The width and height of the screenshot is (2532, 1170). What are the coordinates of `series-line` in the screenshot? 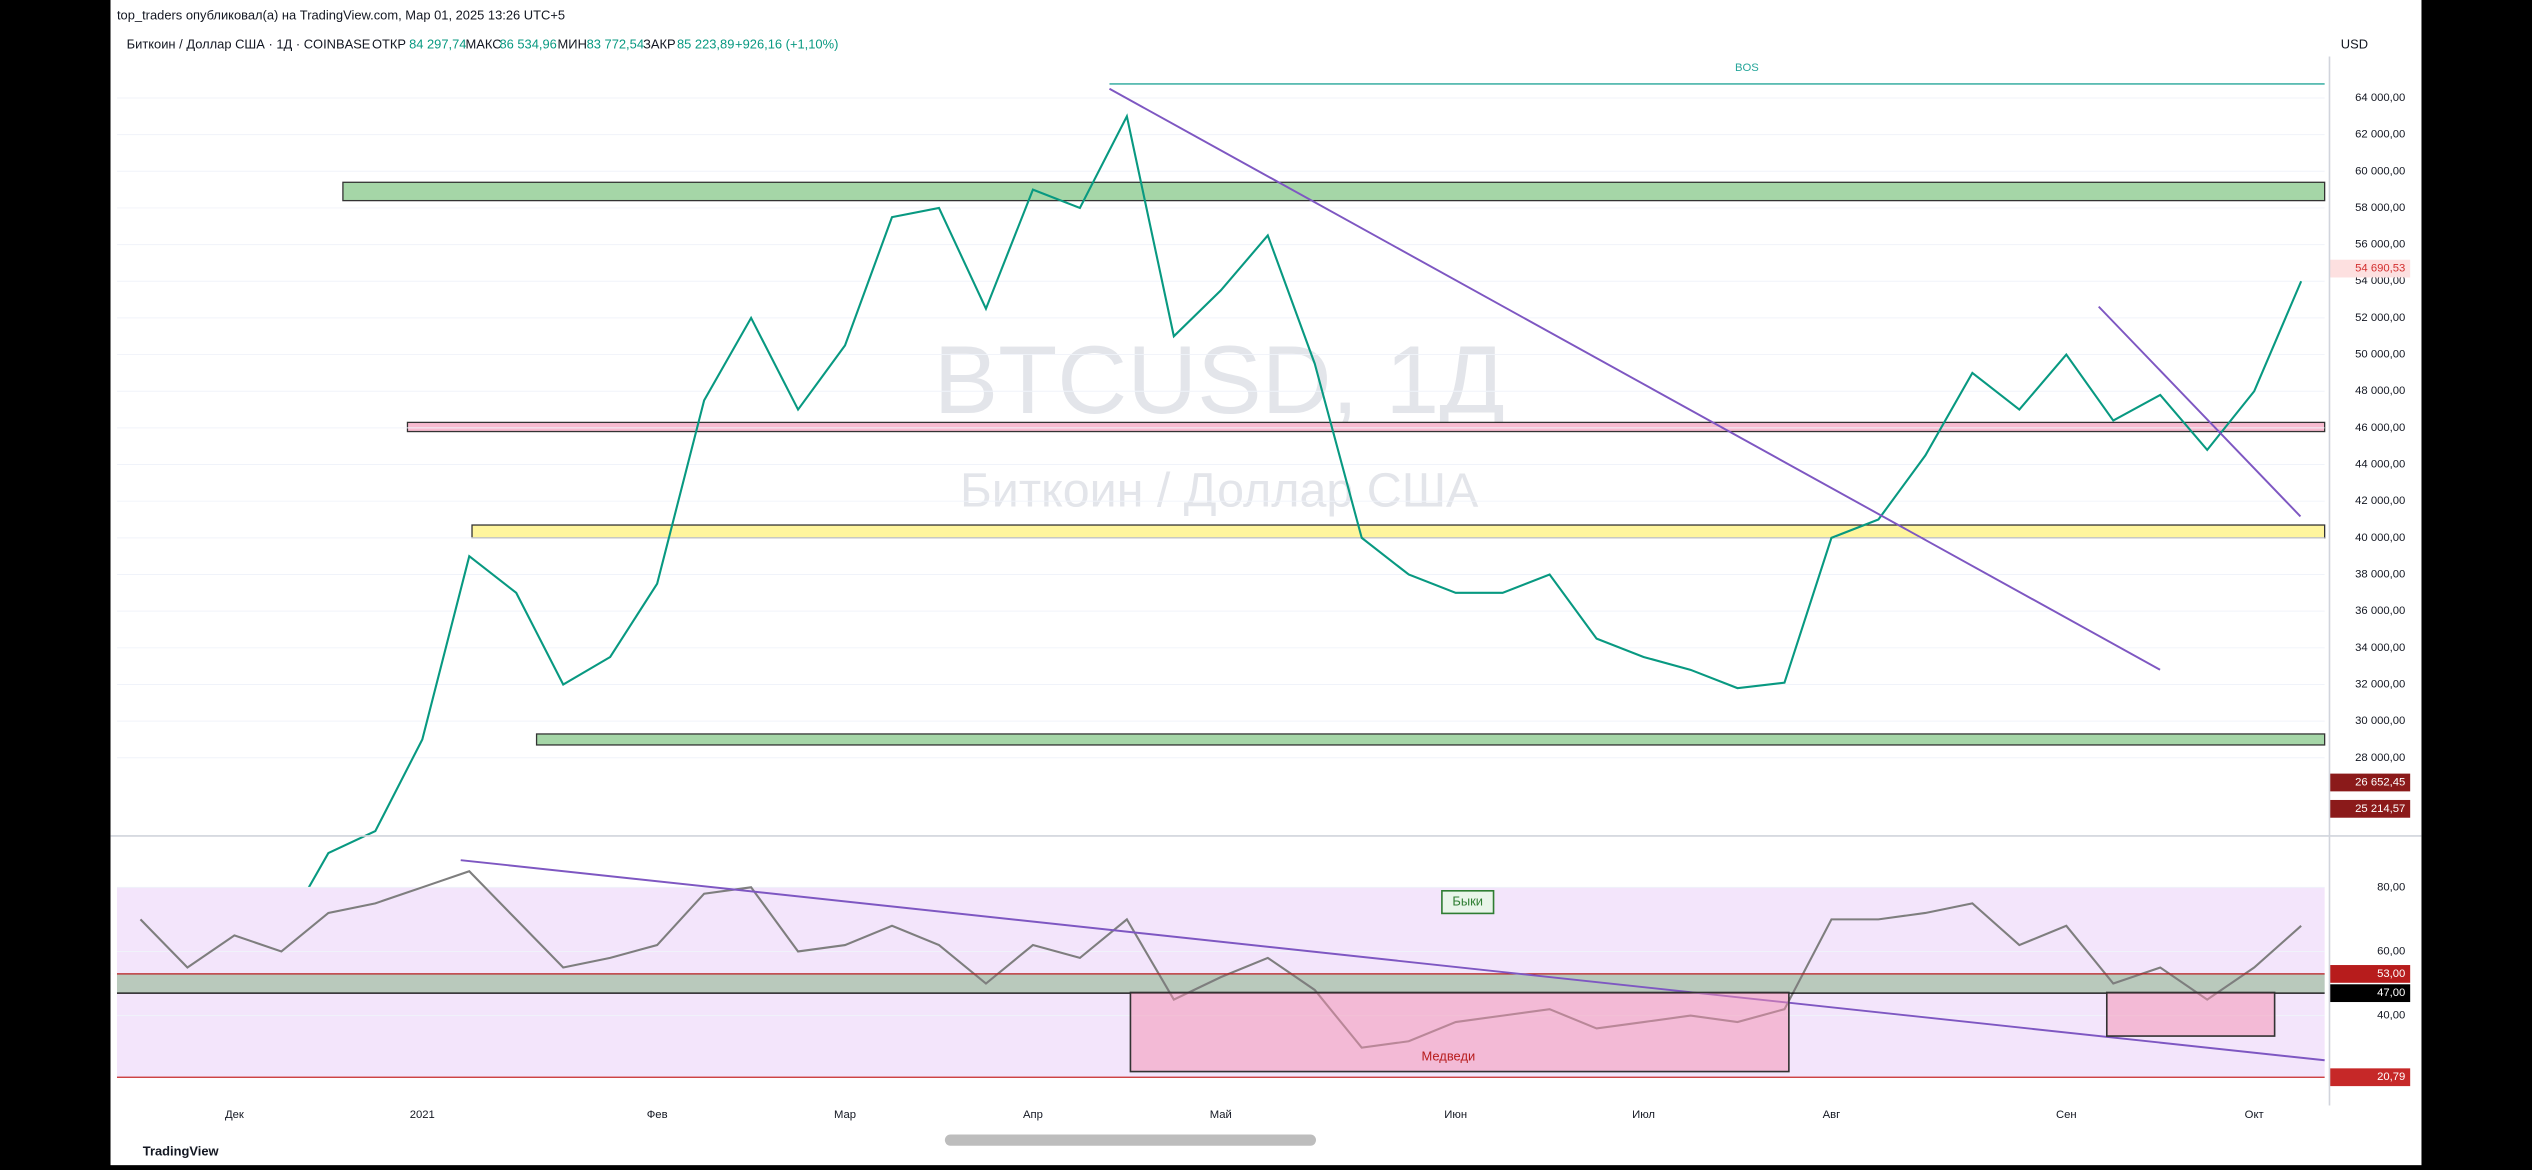 It's located at (1220, 959).